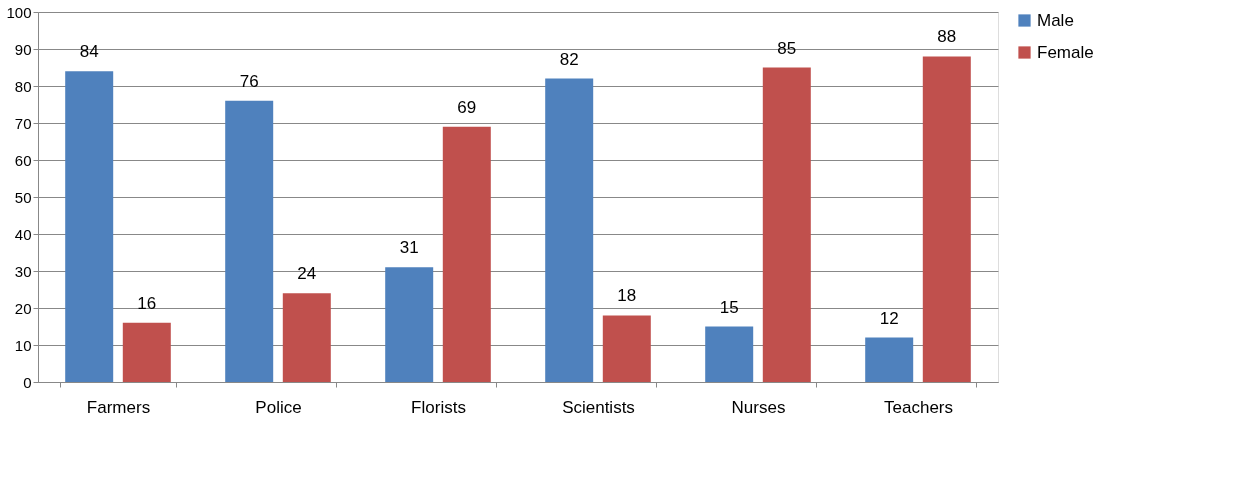 The width and height of the screenshot is (1249, 489). Describe the element at coordinates (438, 407) in the screenshot. I see `x-tick-label: Florists` at that location.